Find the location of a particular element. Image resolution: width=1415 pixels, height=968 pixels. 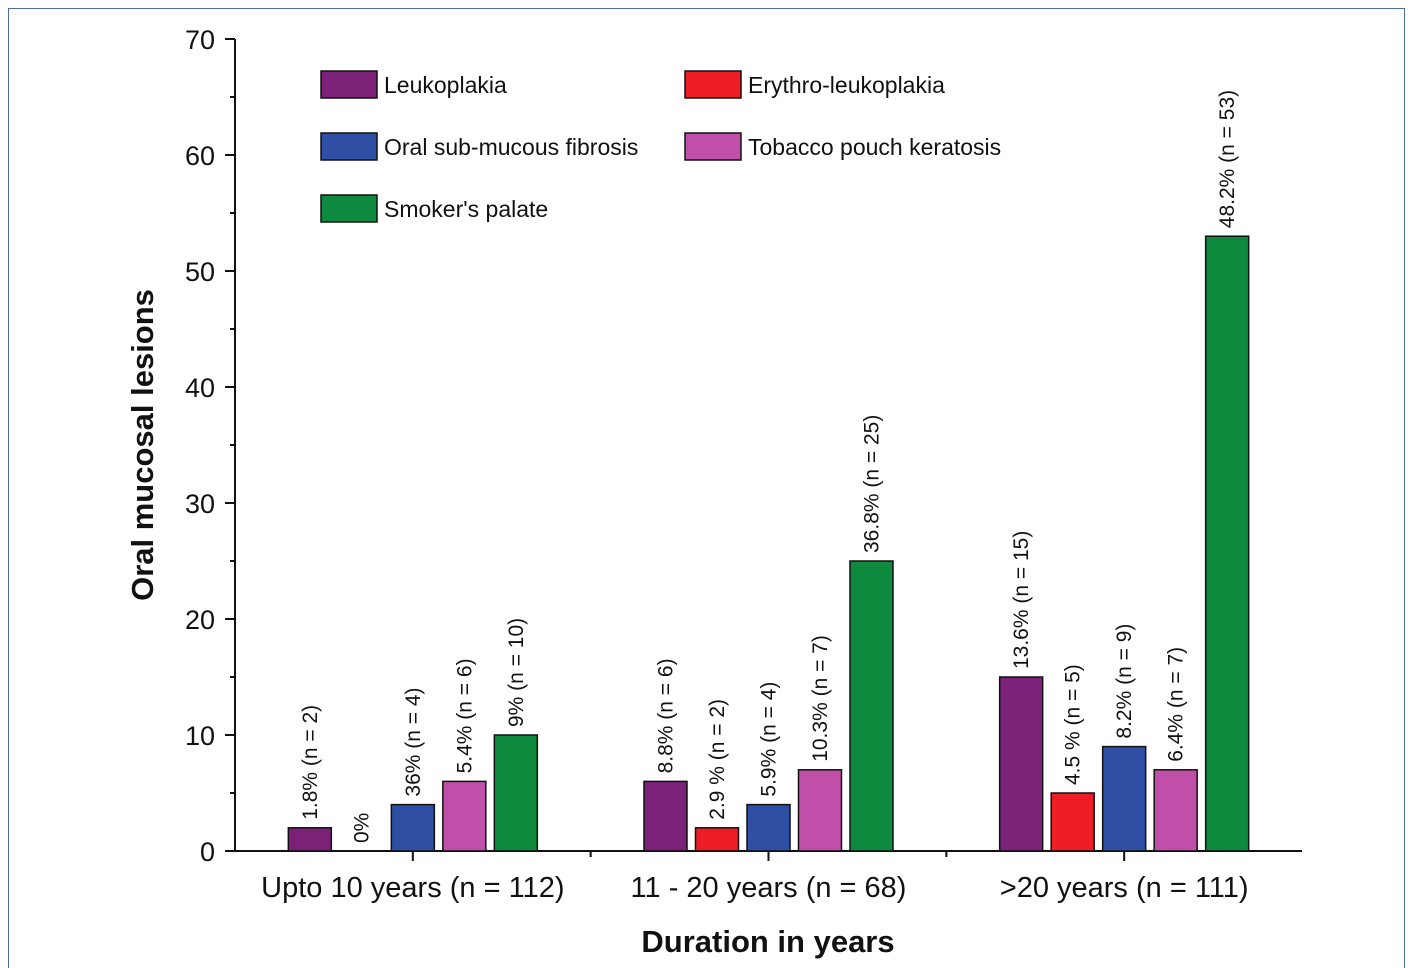

x-tick-label: >20 years (n = 111) is located at coordinates (1124, 888).